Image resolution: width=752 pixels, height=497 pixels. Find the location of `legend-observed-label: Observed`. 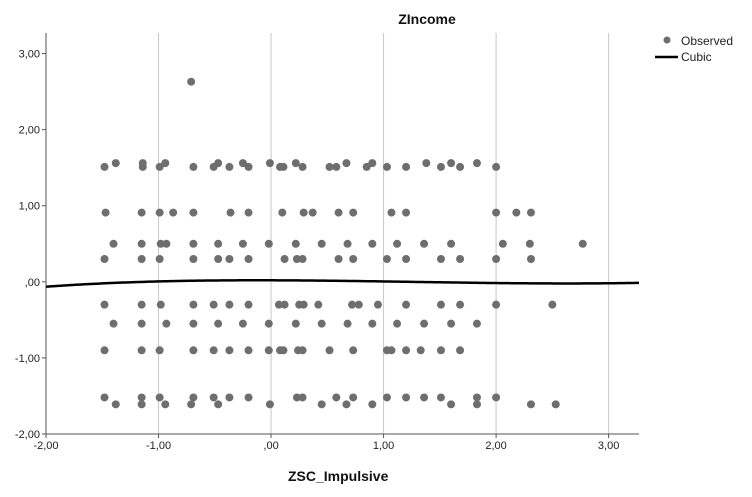

legend-observed-label: Observed is located at coordinates (707, 41).